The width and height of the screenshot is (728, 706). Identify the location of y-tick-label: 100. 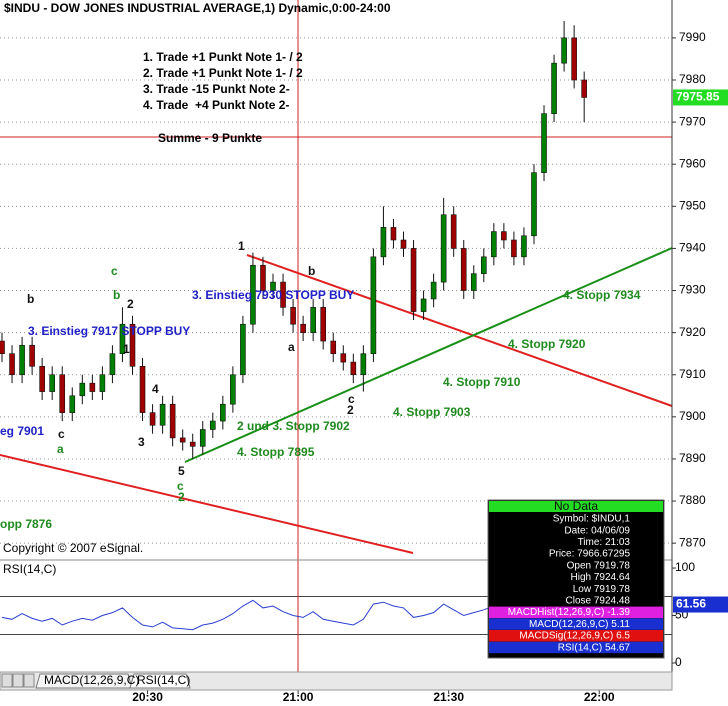
(685, 567).